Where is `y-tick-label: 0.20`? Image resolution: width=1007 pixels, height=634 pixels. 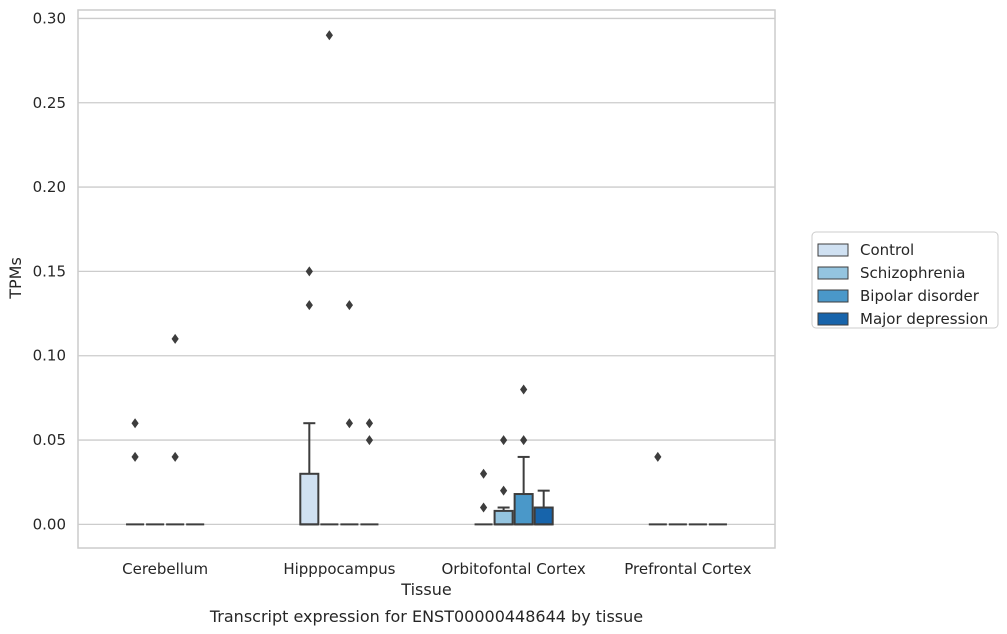
y-tick-label: 0.20 is located at coordinates (49, 187).